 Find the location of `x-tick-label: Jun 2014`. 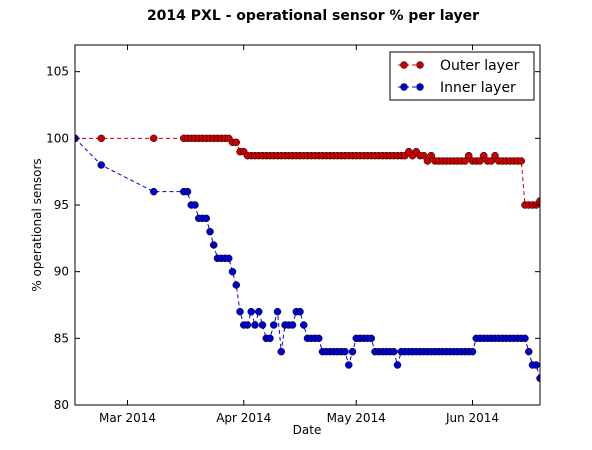

x-tick-label: Jun 2014 is located at coordinates (472, 418).